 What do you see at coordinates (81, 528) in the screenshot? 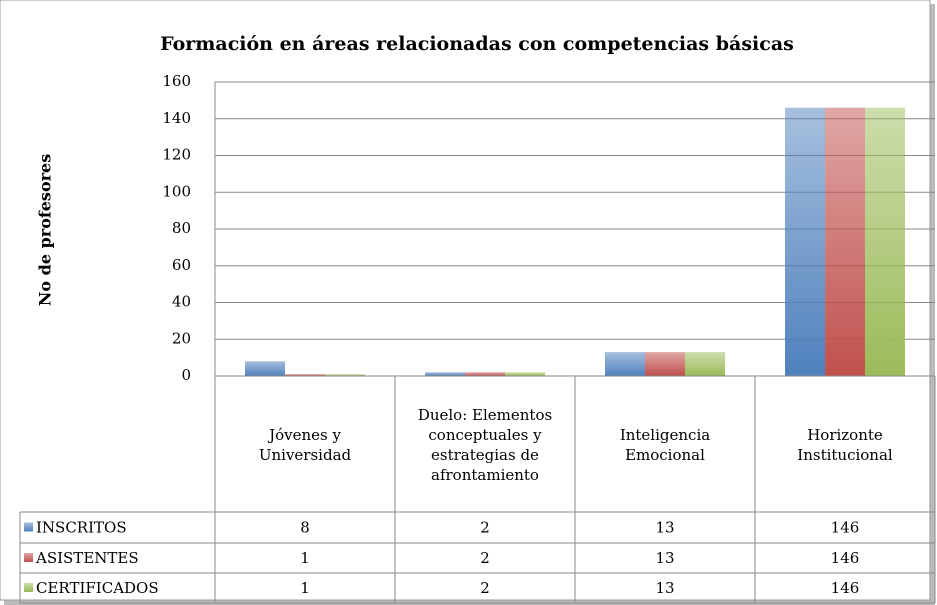
I see `legend-label: INSCRITOS` at bounding box center [81, 528].